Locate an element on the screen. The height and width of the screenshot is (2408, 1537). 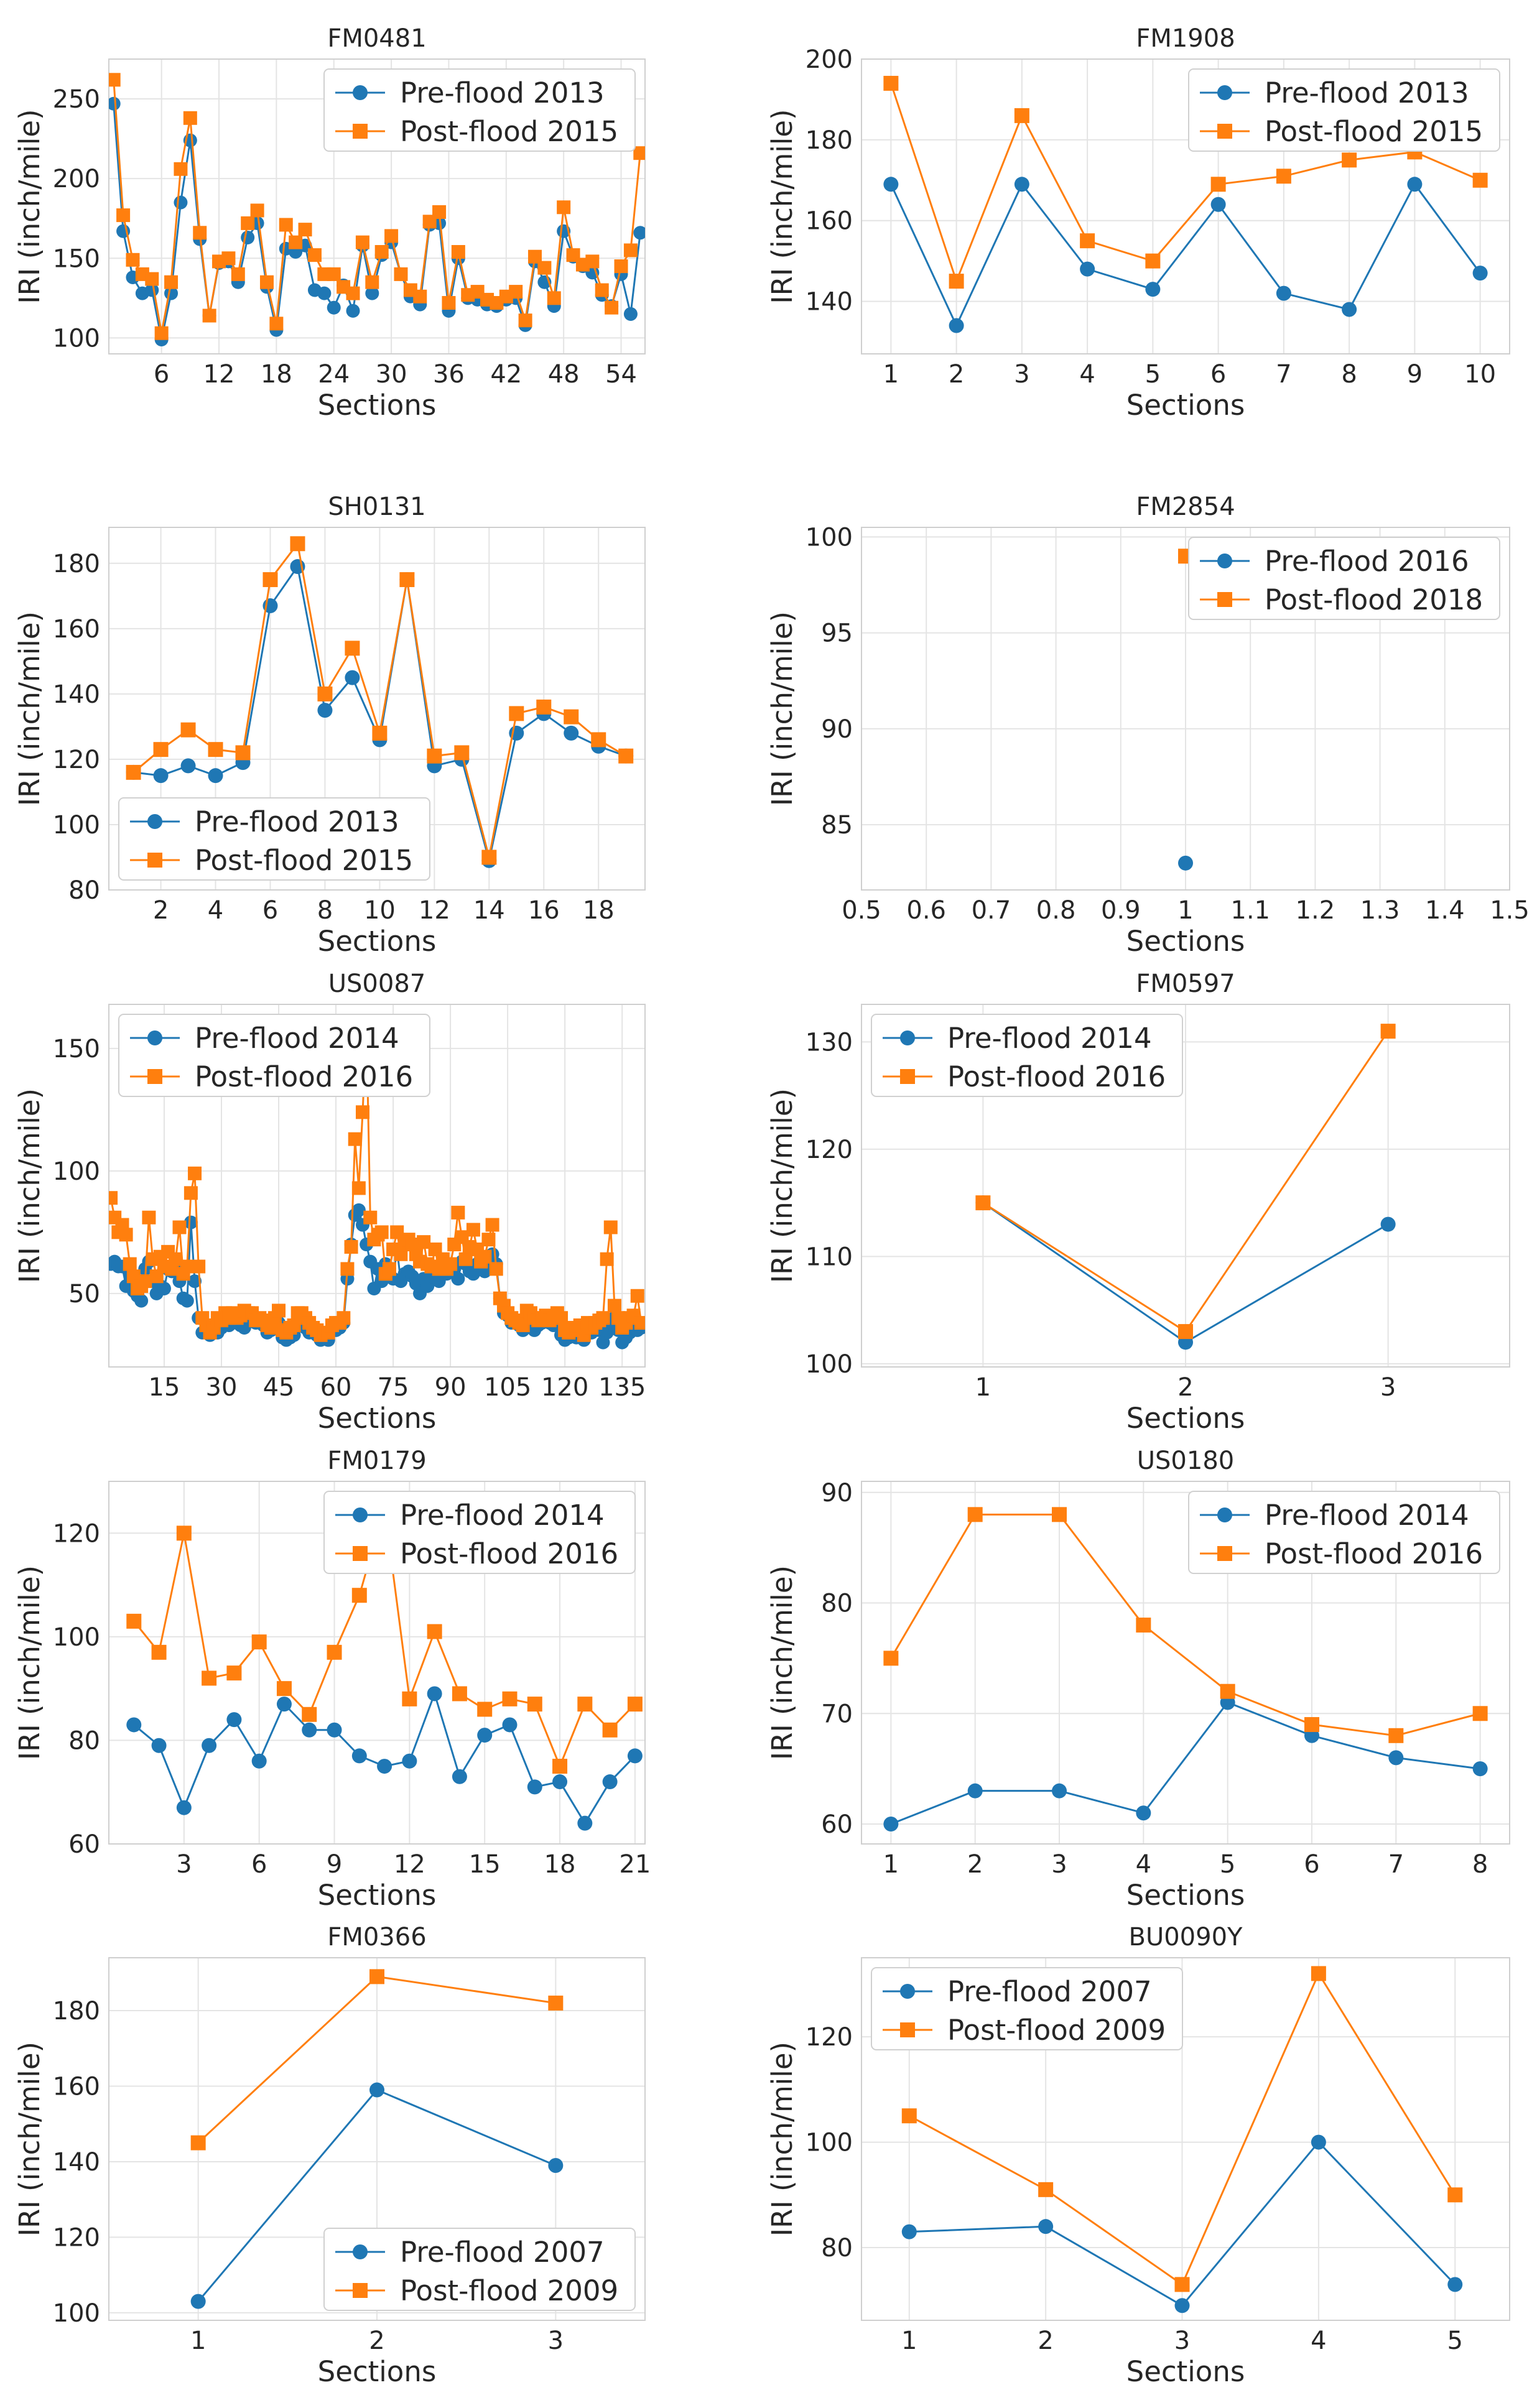
x-tick-label: 18 is located at coordinates (560, 1864).